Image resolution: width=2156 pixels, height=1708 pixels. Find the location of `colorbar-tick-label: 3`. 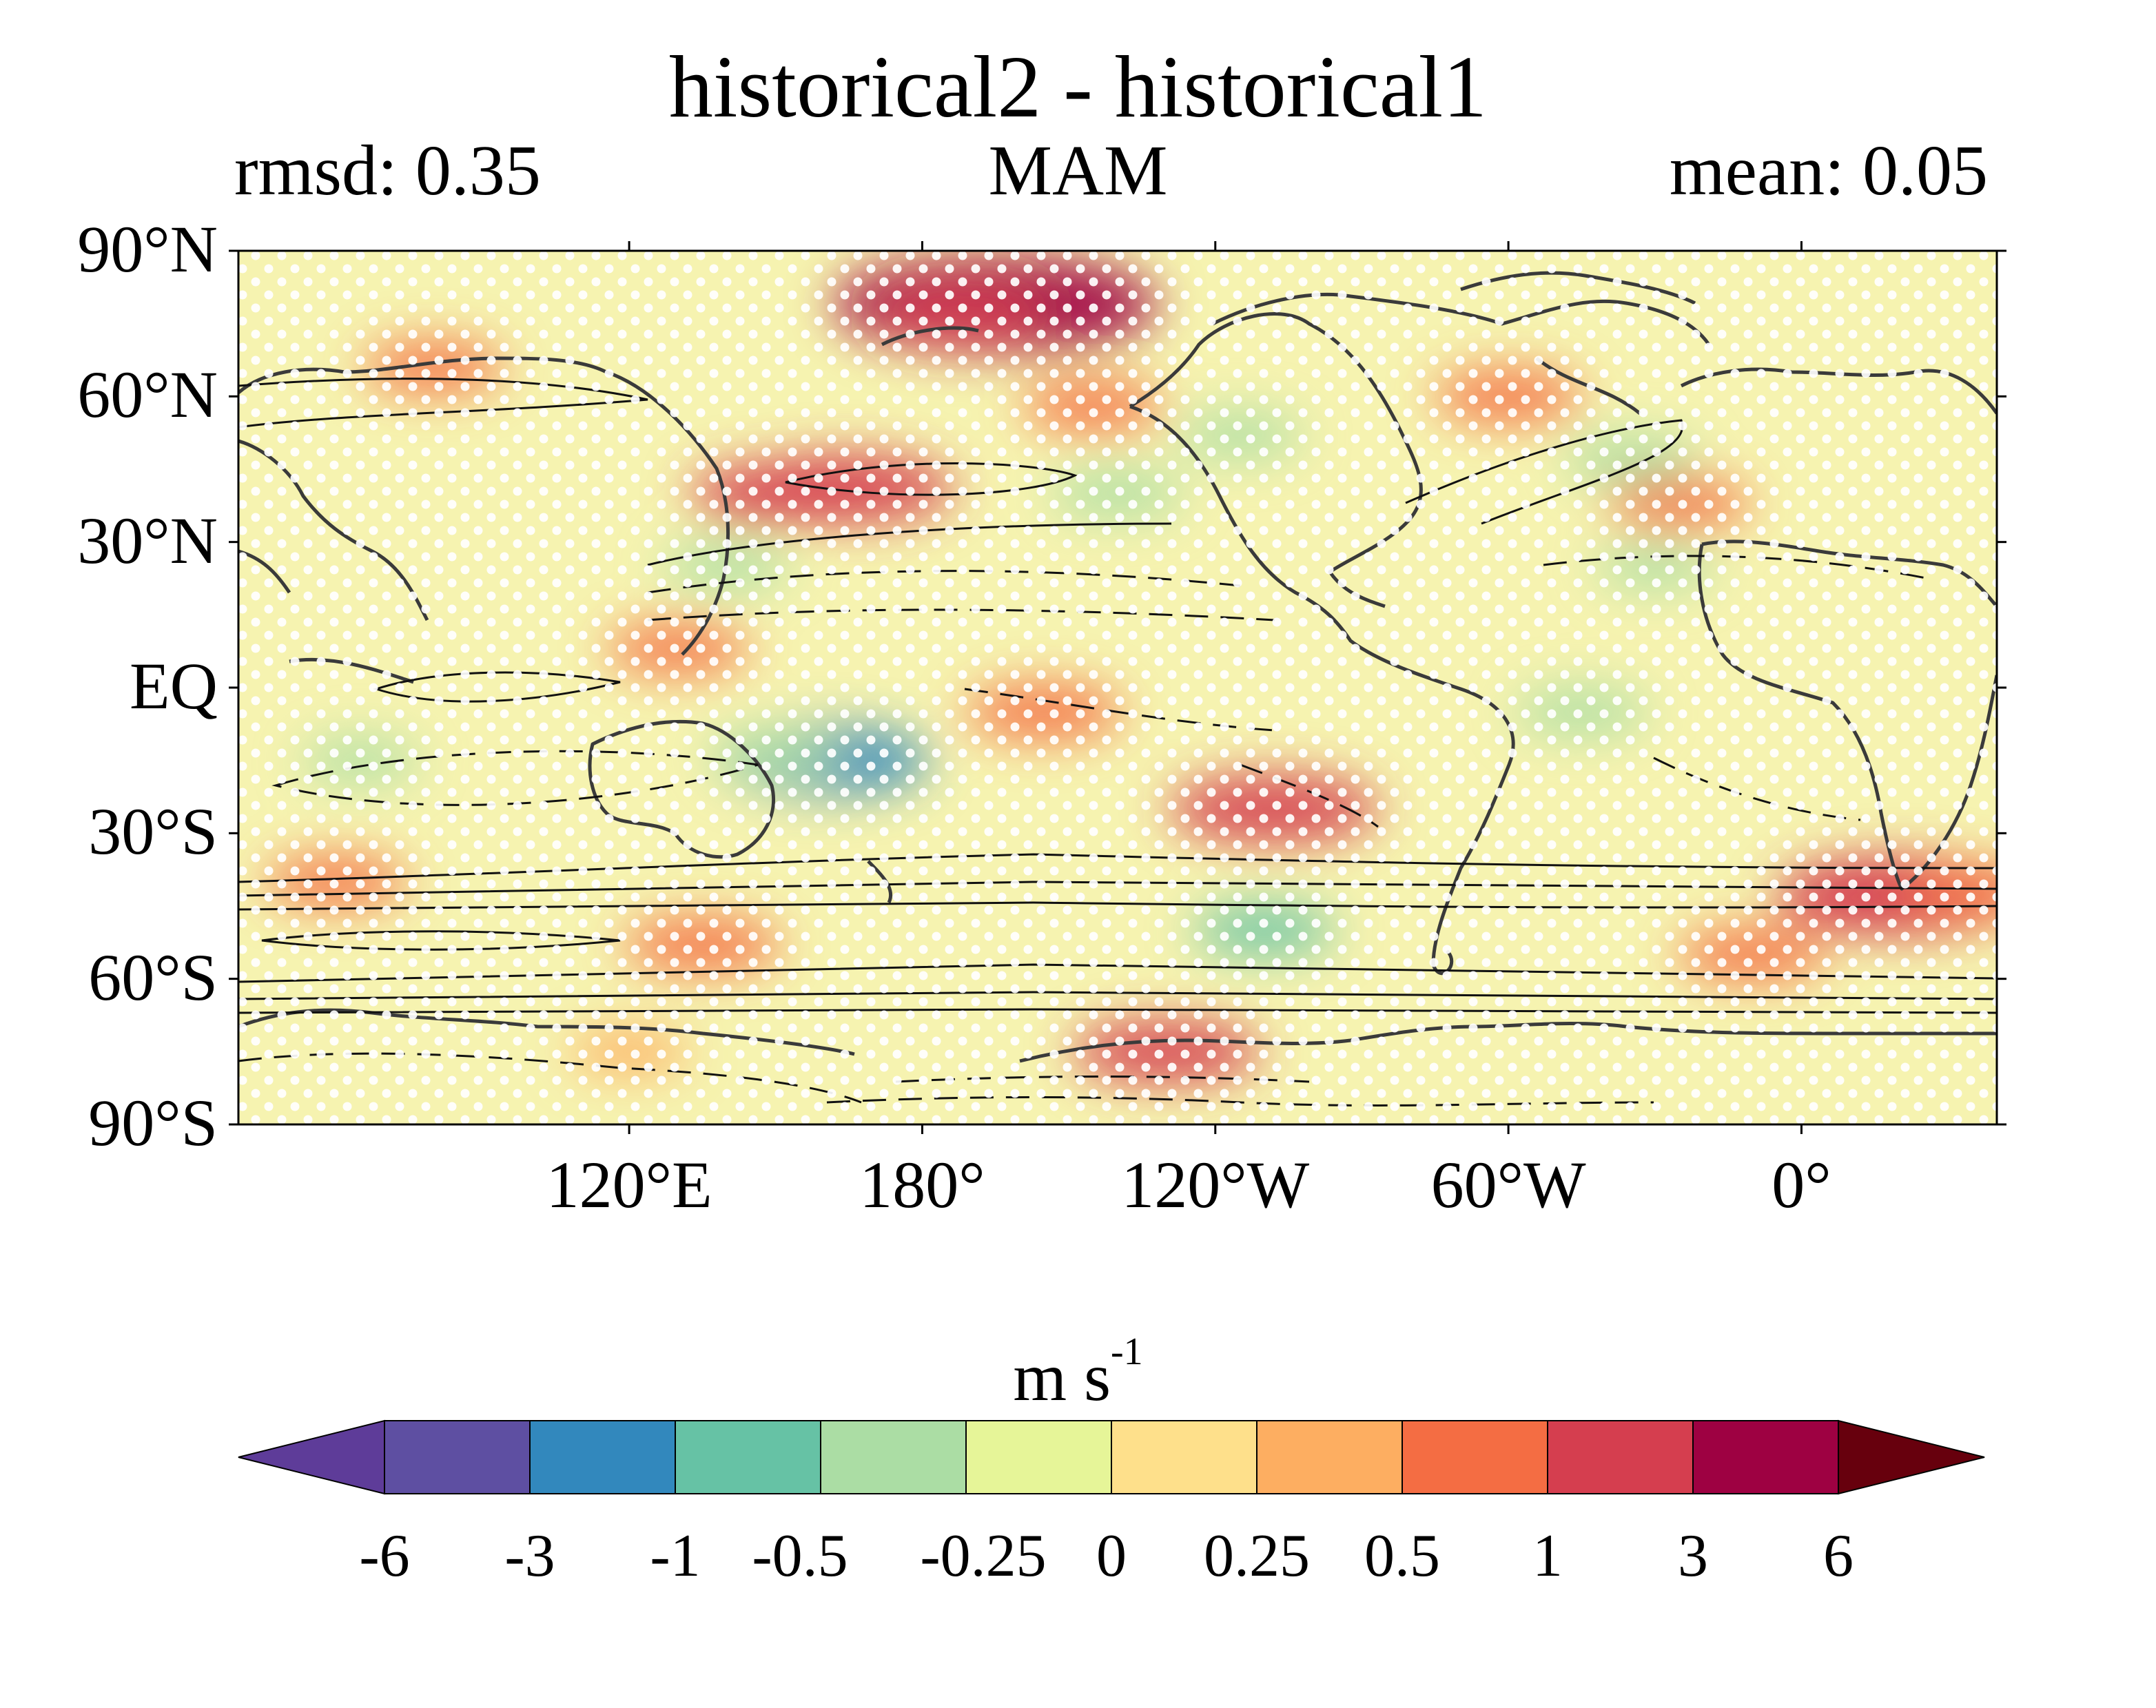

colorbar-tick-label: 3 is located at coordinates (1693, 1556).